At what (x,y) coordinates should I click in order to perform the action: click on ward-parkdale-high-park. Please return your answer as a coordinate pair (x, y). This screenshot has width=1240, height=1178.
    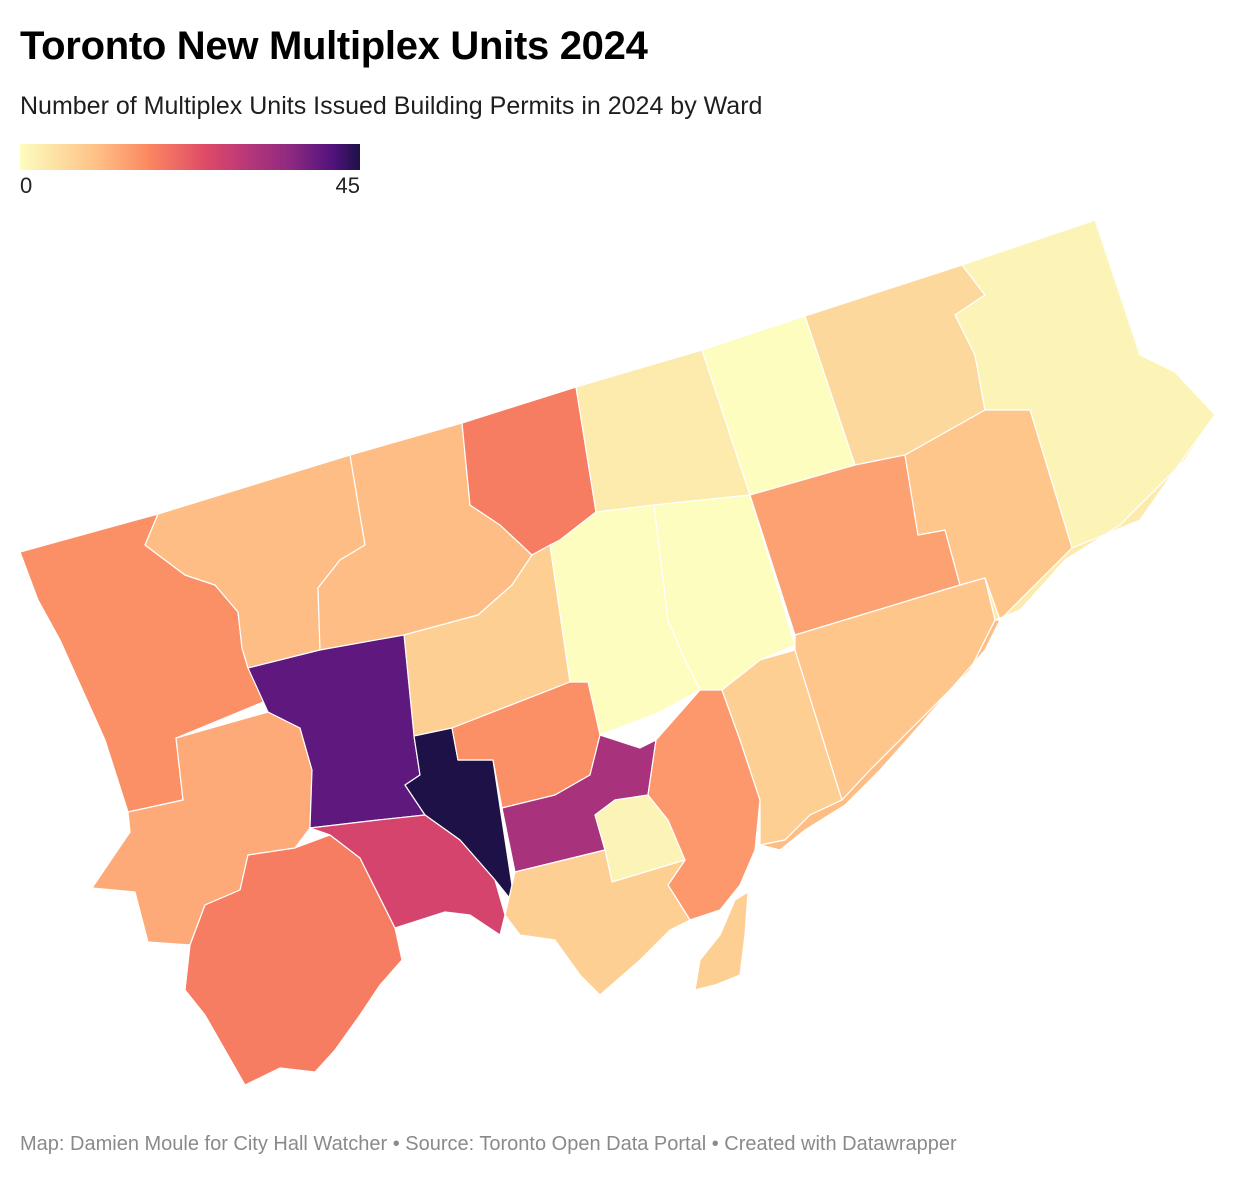
    Looking at the image, I should click on (407, 875).